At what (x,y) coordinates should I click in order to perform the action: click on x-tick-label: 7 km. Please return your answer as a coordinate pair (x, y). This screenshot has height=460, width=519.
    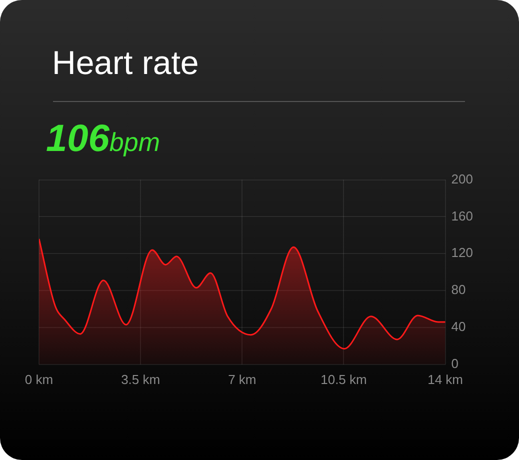
    Looking at the image, I should click on (242, 379).